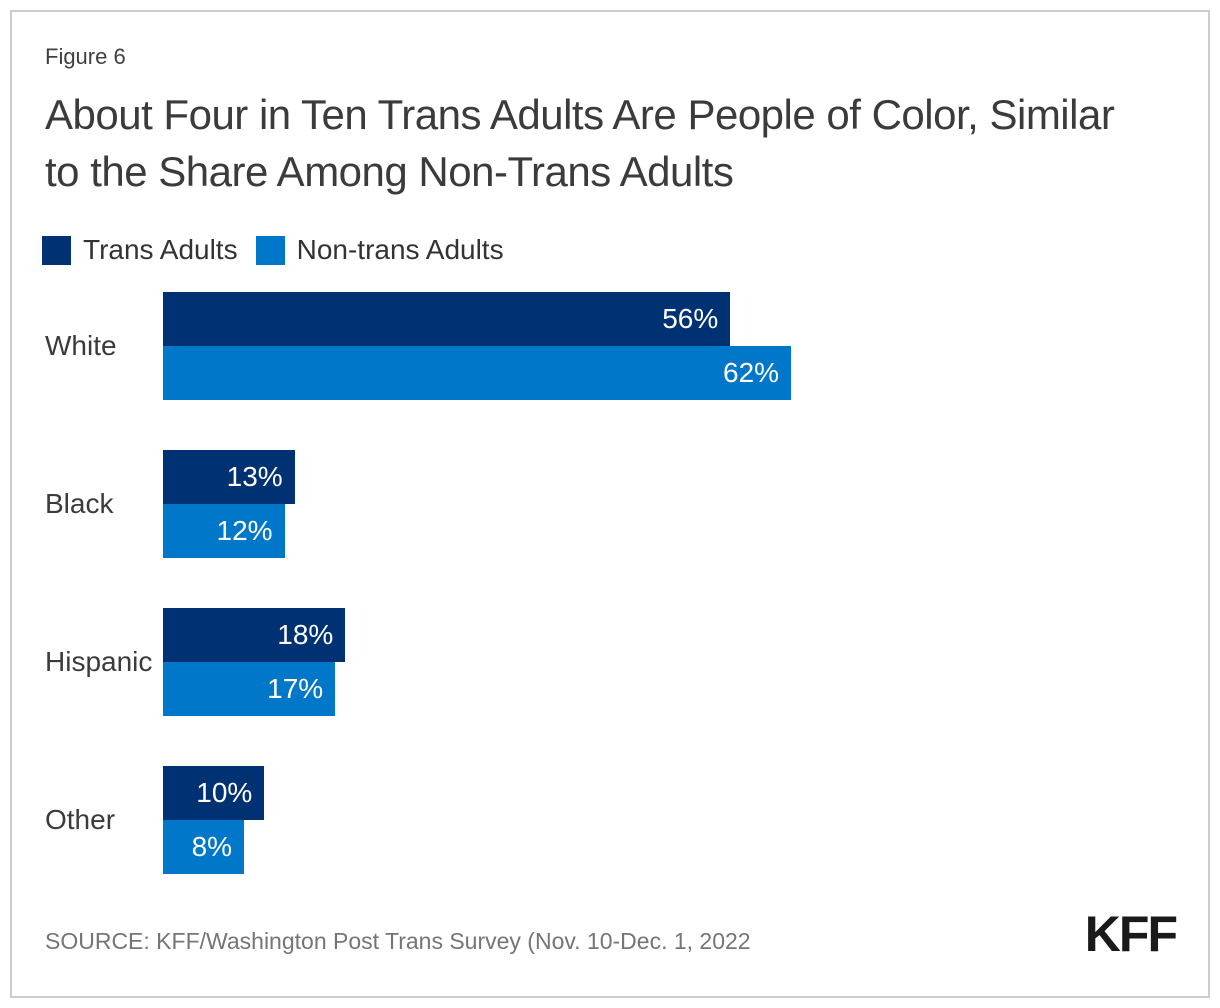 The width and height of the screenshot is (1220, 1008). I want to click on bar-non-trans-adults-white: 62%, so click(477, 373).